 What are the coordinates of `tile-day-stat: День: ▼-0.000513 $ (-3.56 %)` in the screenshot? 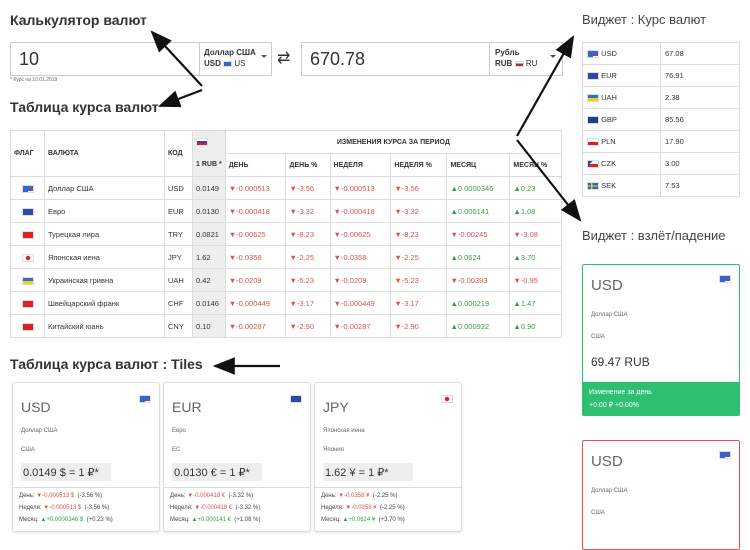 It's located at (60, 496).